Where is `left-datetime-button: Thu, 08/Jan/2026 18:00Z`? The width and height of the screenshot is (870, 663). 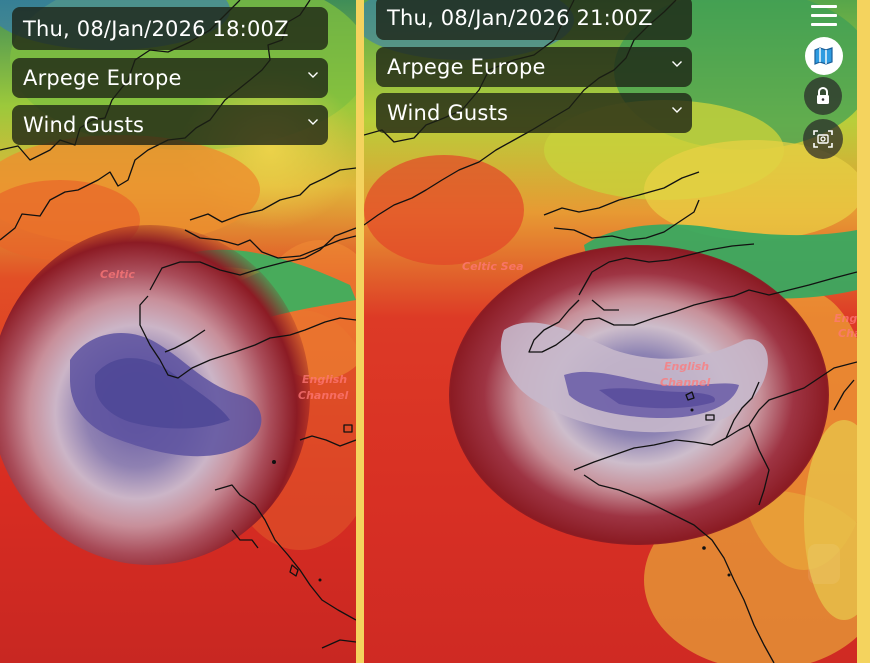 left-datetime-button: Thu, 08/Jan/2026 18:00Z is located at coordinates (170, 28).